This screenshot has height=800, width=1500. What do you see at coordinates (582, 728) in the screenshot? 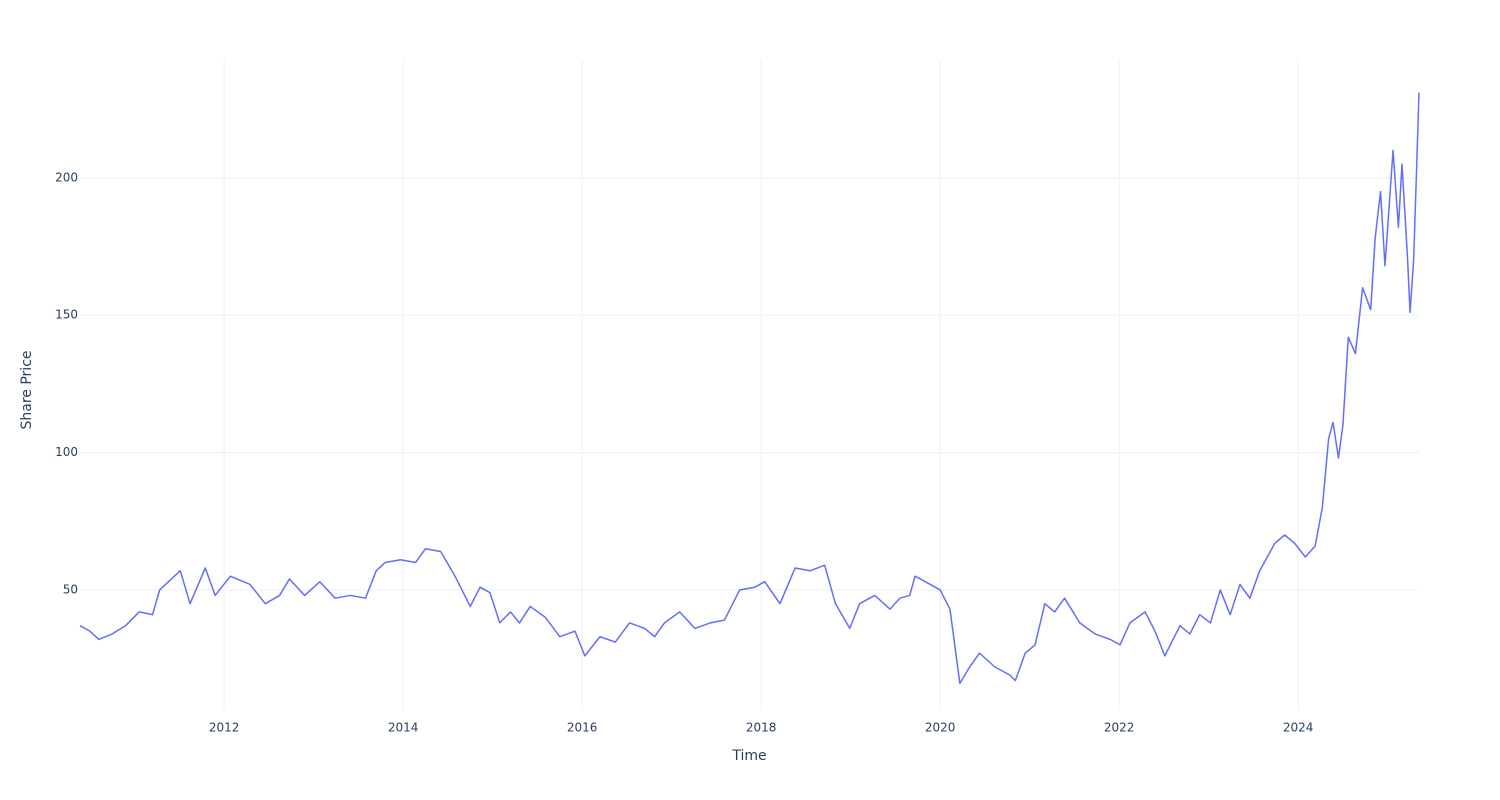
I see `x-tick-label: 2016` at bounding box center [582, 728].